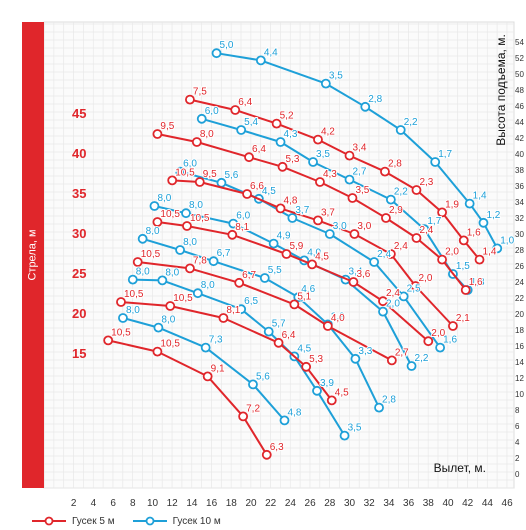 Image resolution: width=526 pixels, height=530 pixels. What do you see at coordinates (363, 274) in the screenshot?
I see `data-label: 3,6` at bounding box center [363, 274].